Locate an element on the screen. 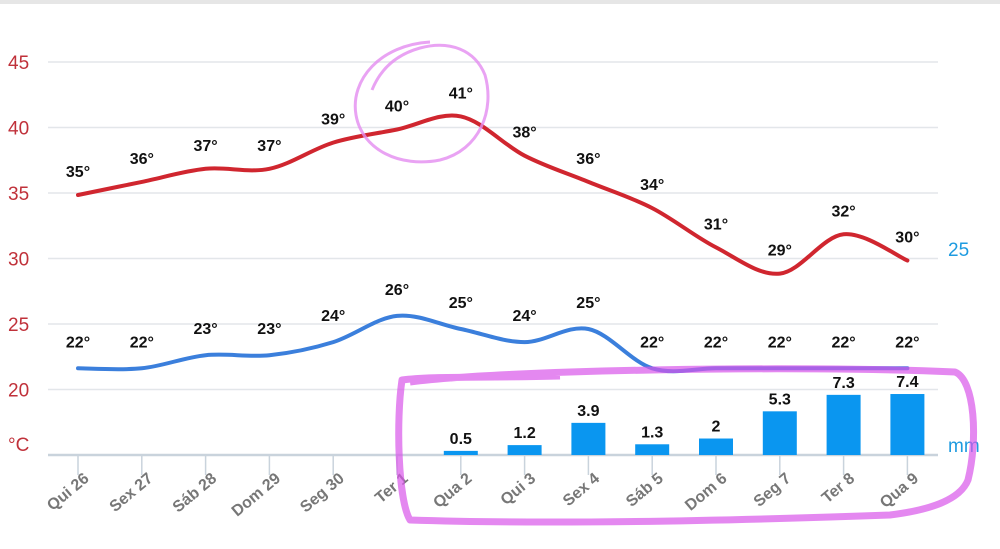 Image resolution: width=1000 pixels, height=549 pixels. y-tick-label: 30 is located at coordinates (18, 260).